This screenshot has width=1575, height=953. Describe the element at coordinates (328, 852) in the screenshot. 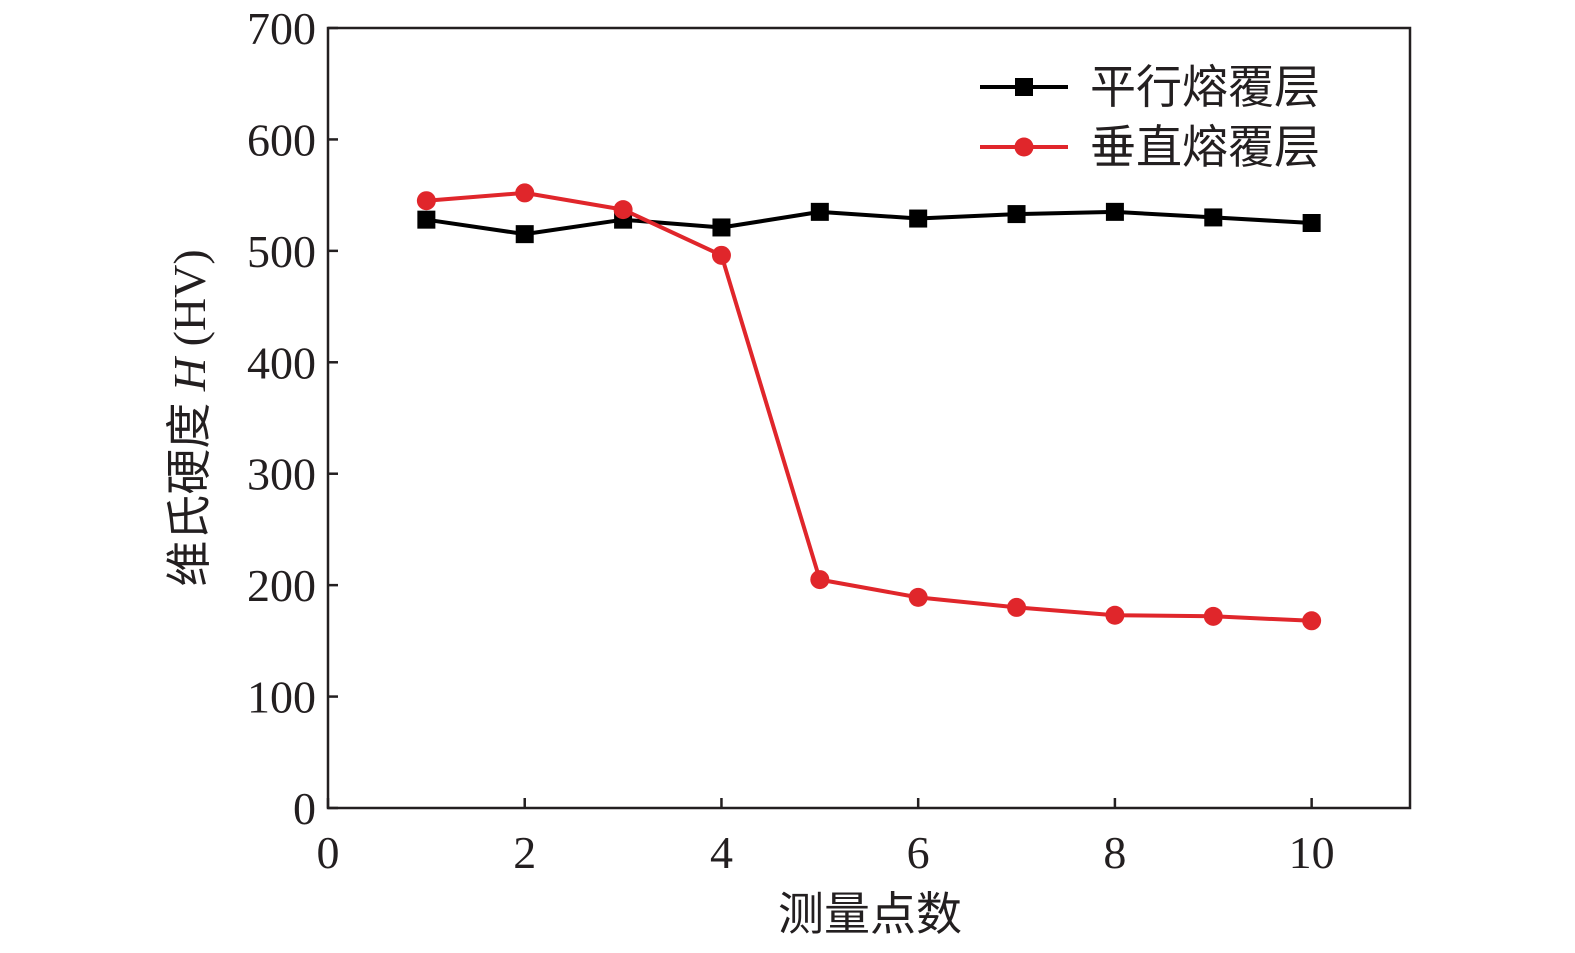

I see `x-tick-label: 0` at that location.